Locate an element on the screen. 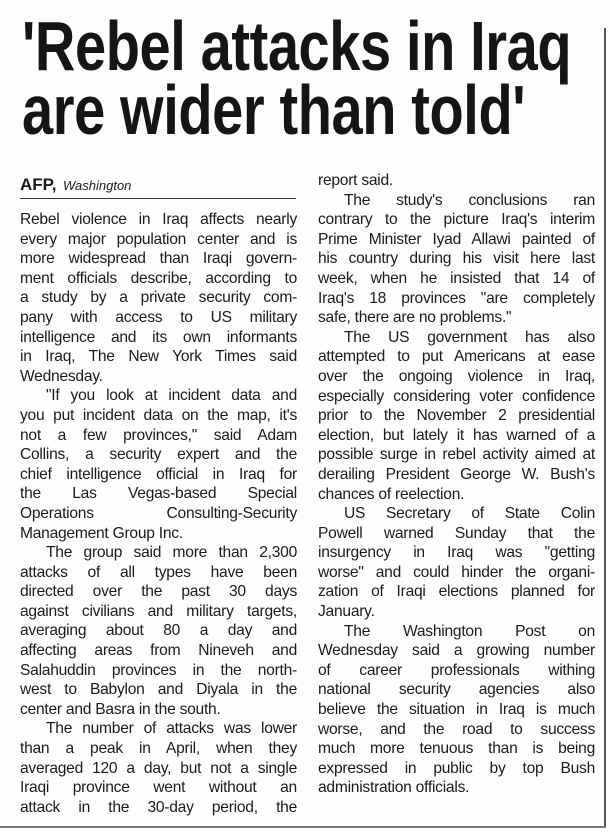 The image size is (610, 832). text-line: The Washington Post on is located at coordinates (469, 631).